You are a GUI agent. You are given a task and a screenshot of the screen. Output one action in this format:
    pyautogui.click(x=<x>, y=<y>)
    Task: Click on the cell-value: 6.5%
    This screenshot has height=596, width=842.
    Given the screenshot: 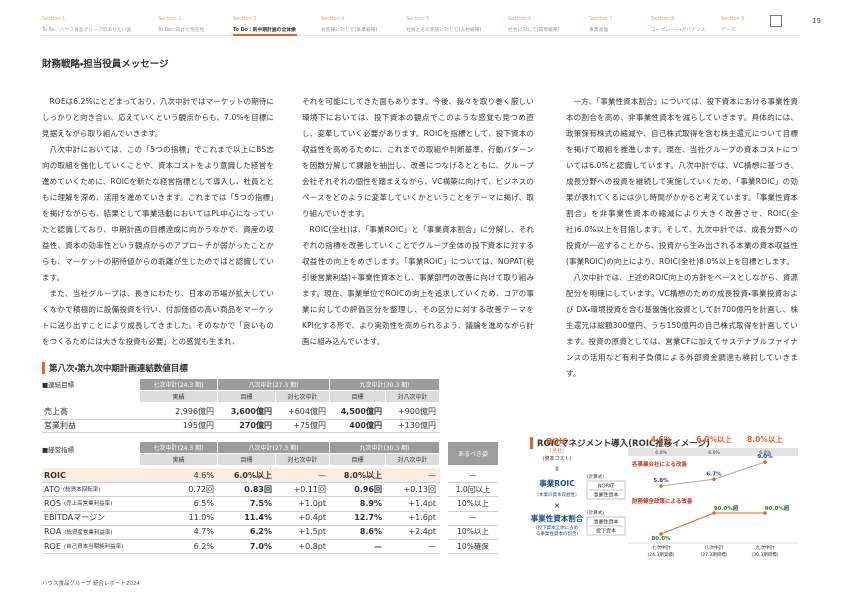 What is the action you would take?
    pyautogui.click(x=203, y=503)
    